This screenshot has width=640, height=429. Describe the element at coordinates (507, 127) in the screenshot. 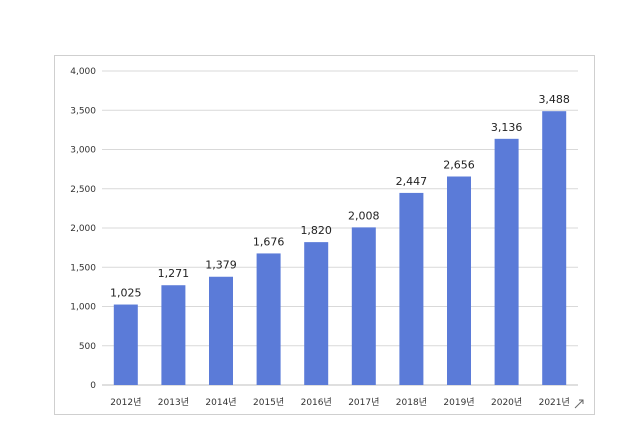

I see `data-label: 3,136` at that location.